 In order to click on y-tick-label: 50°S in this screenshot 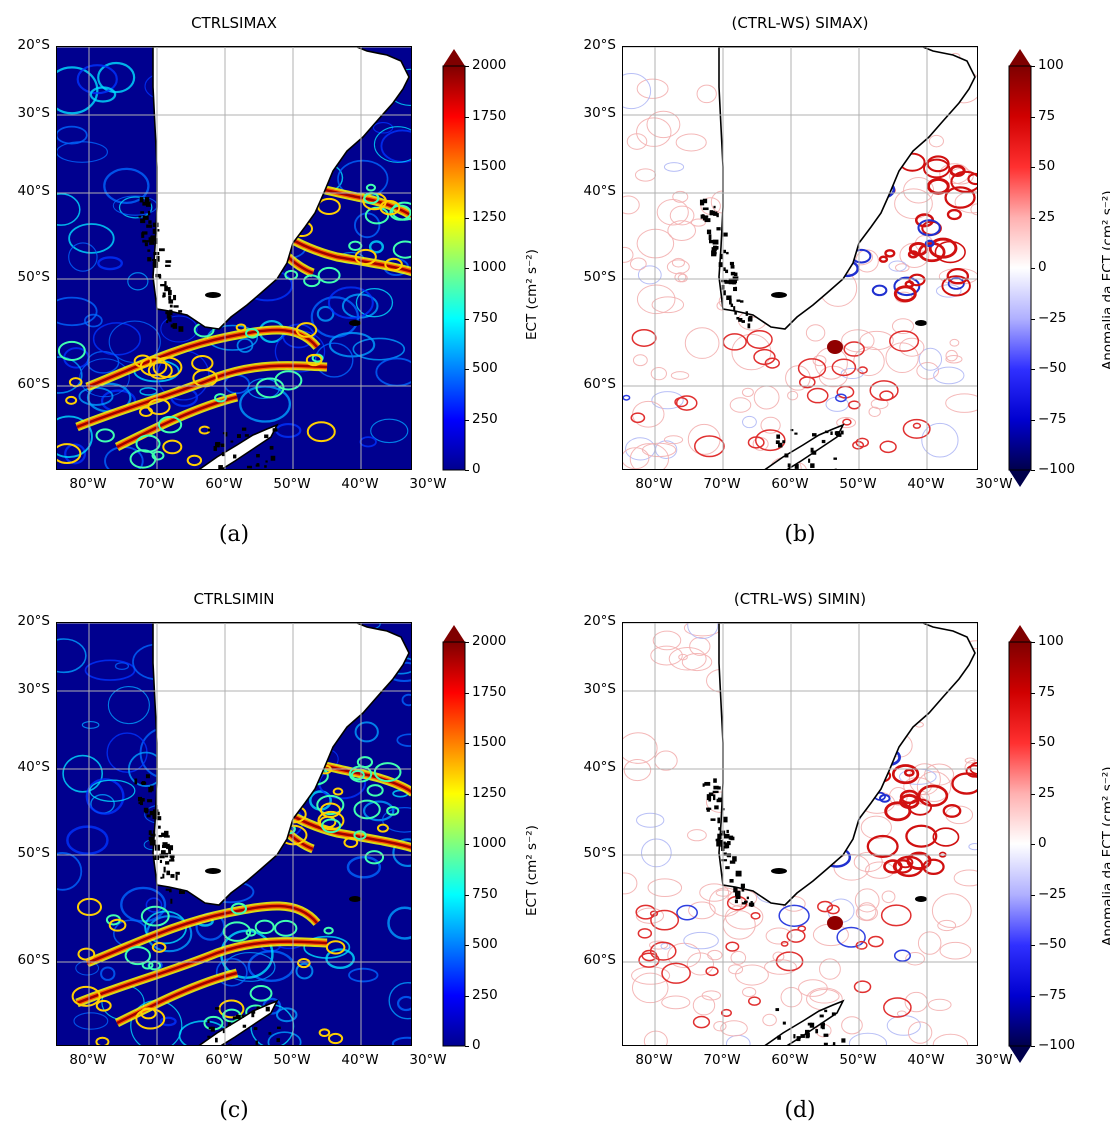, I will do `click(600, 277)`.